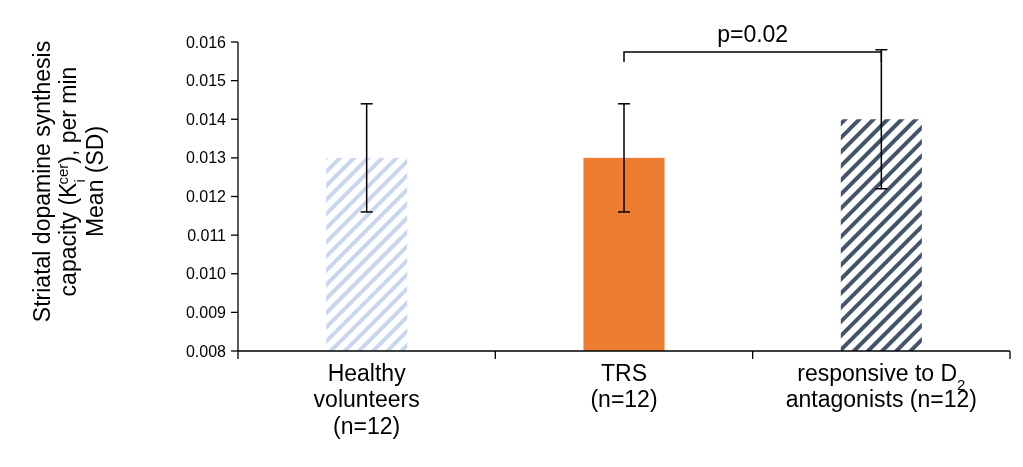  What do you see at coordinates (206, 274) in the screenshot?
I see `y-tick-label: 0.010` at bounding box center [206, 274].